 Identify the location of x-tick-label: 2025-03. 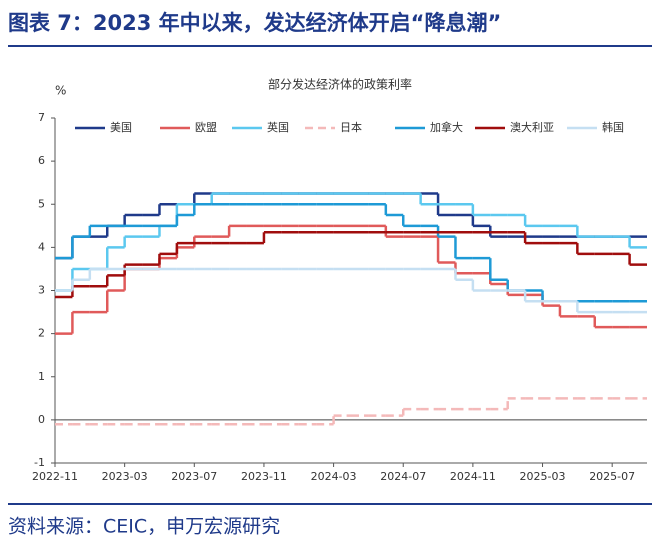
(543, 476).